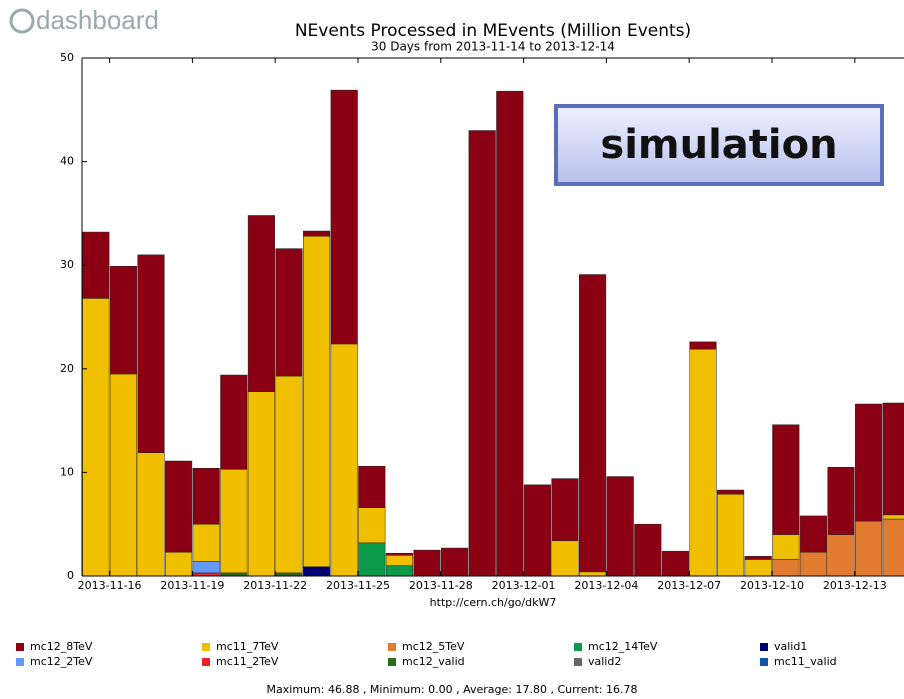 The width and height of the screenshot is (904, 699). I want to click on y-tick-label: 40, so click(67, 161).